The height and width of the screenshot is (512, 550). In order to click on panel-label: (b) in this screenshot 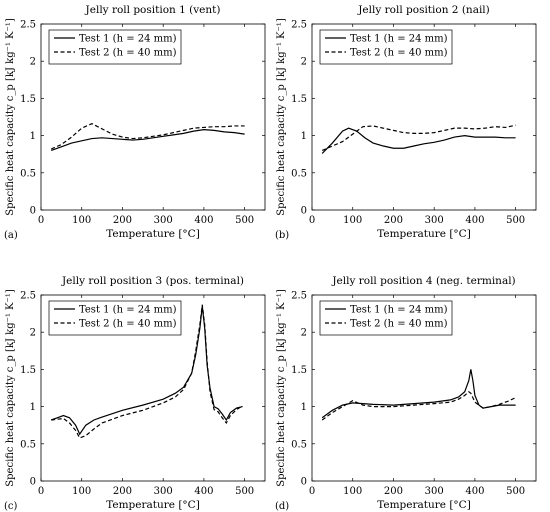, I will do `click(282, 235)`.